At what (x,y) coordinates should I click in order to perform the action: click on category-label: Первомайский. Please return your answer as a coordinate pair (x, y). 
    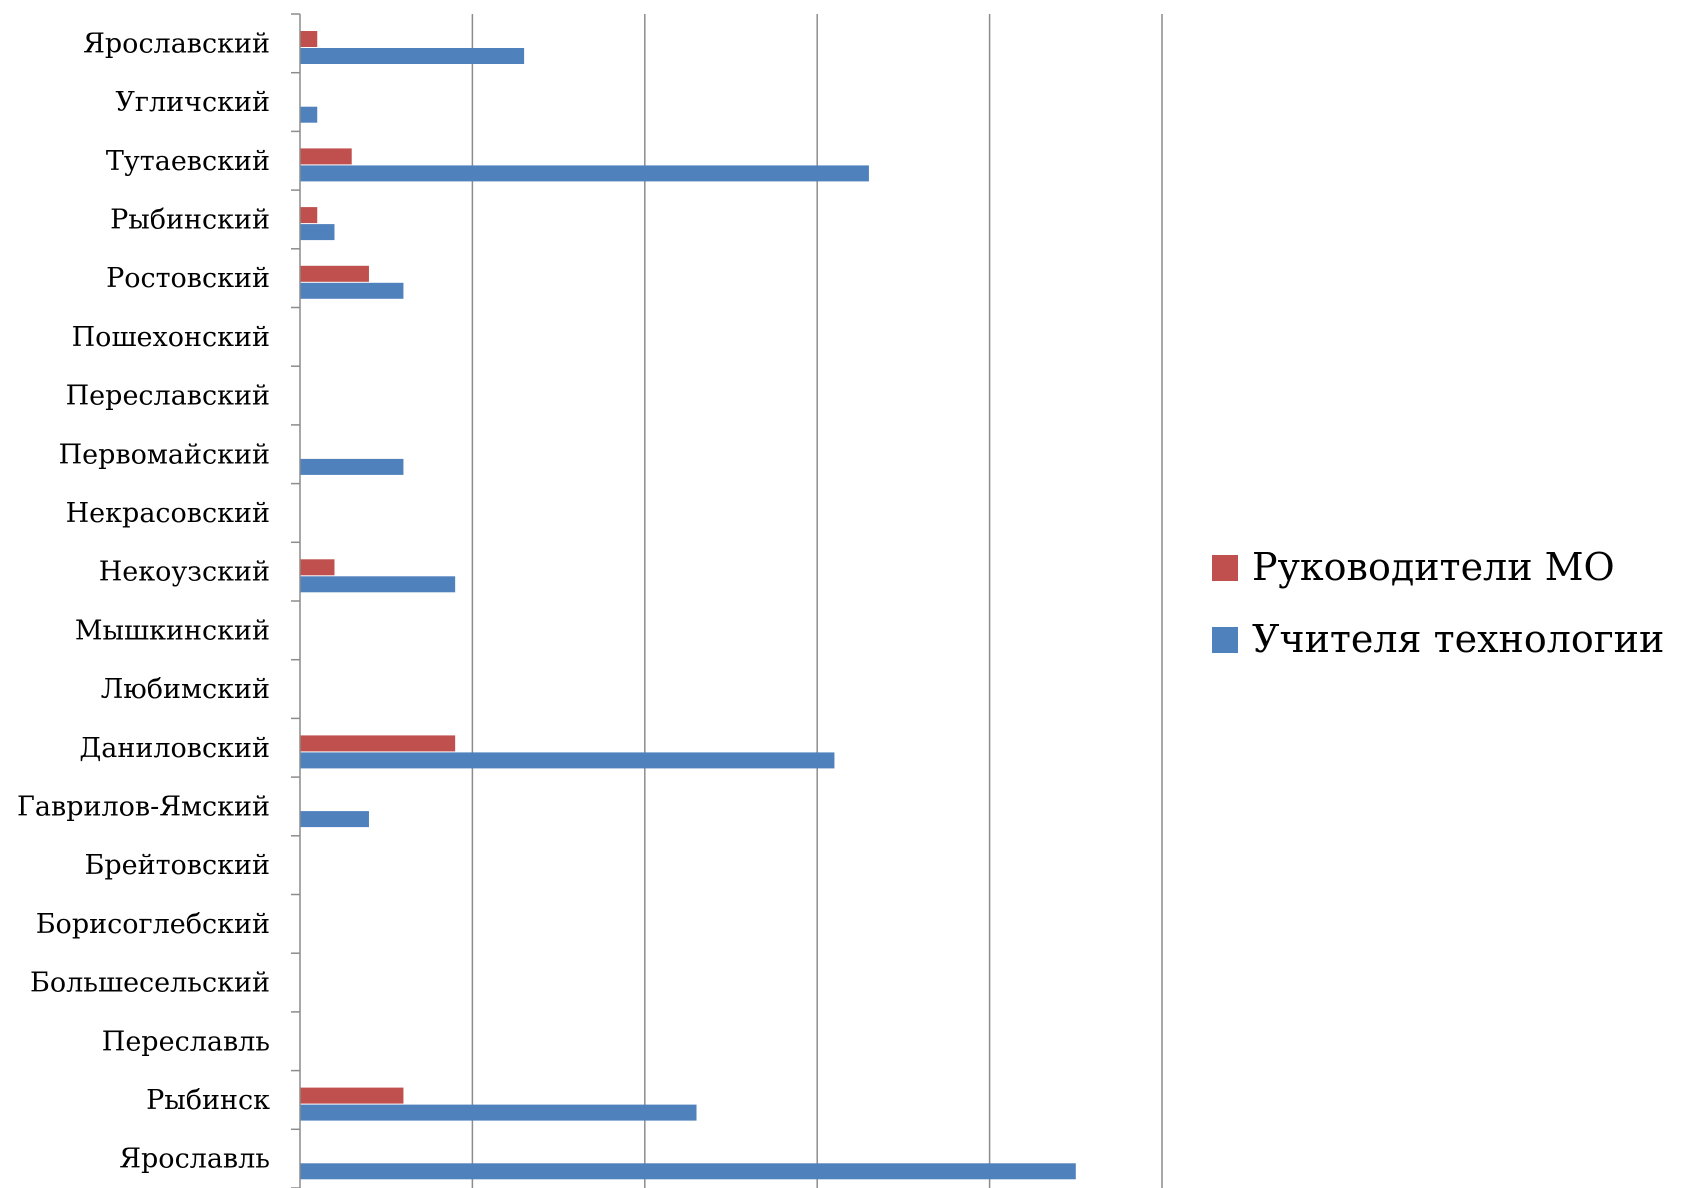
    Looking at the image, I should click on (164, 454).